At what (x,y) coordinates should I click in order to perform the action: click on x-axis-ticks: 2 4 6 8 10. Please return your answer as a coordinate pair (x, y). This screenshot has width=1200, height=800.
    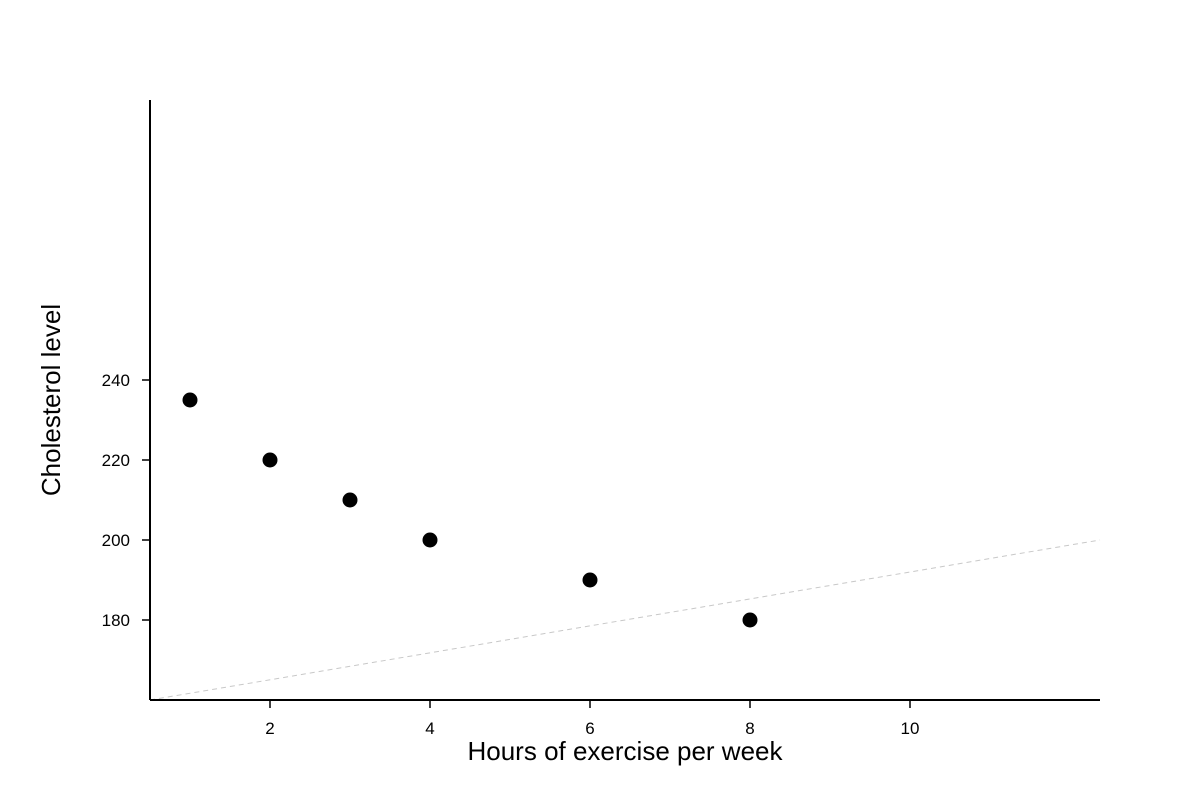
    Looking at the image, I should click on (592, 719).